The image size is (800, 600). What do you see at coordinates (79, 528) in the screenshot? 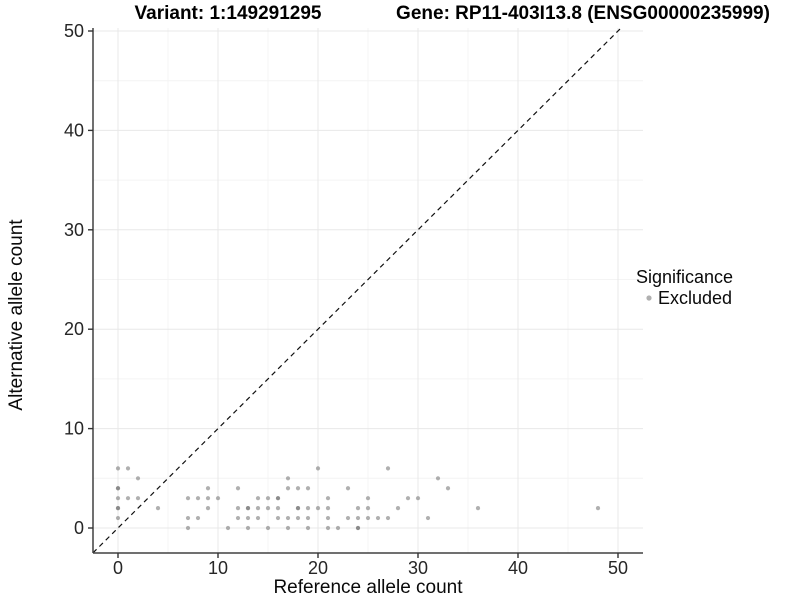
I see `y-tick-label: 0` at bounding box center [79, 528].